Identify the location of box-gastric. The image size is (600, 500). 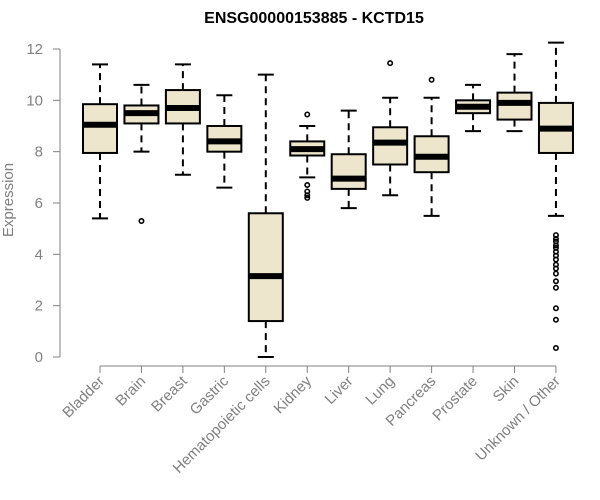
(224, 141).